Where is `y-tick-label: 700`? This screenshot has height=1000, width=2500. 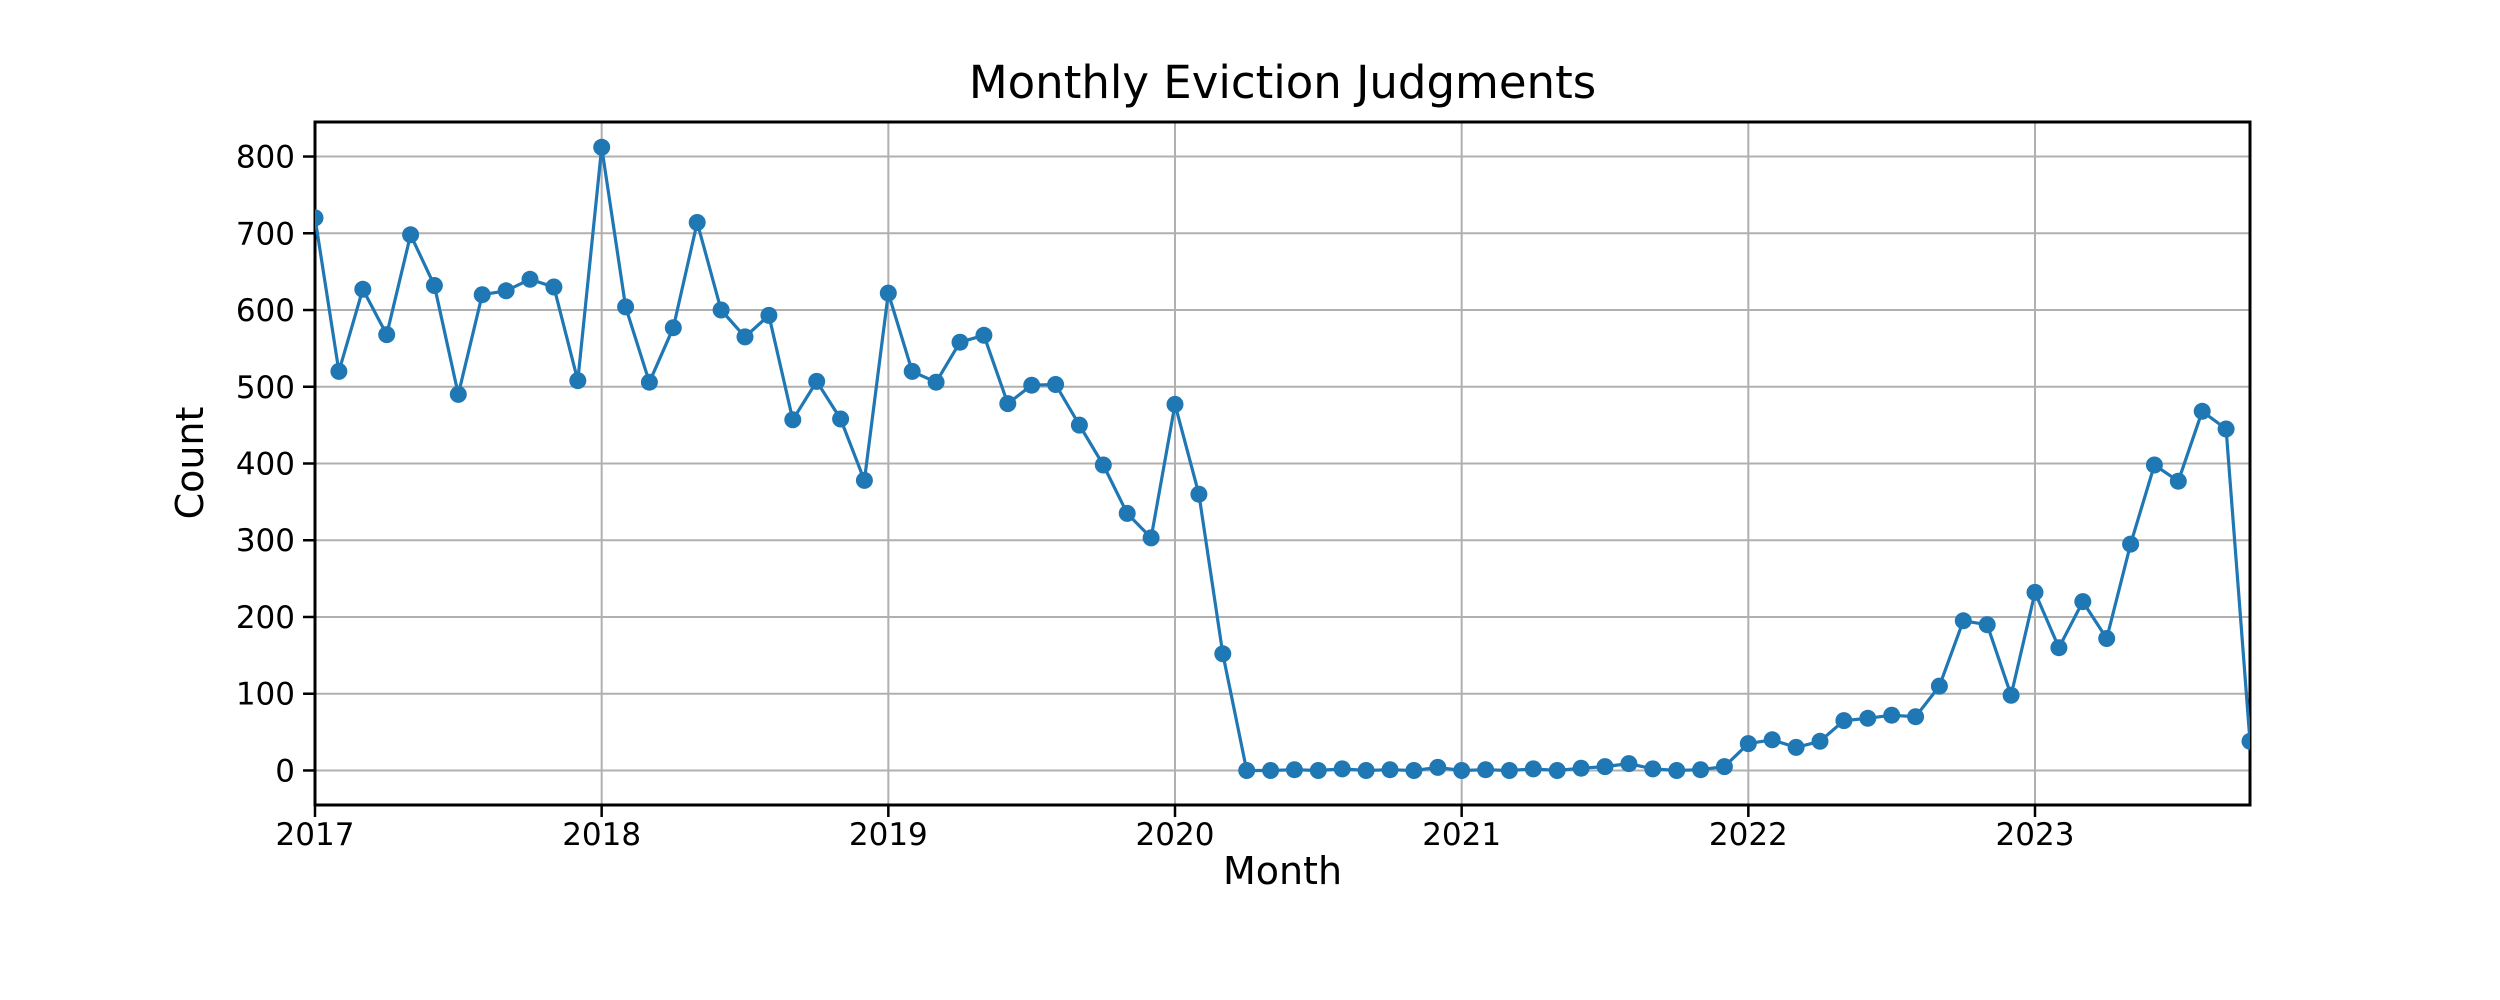
y-tick-label: 700 is located at coordinates (265, 234).